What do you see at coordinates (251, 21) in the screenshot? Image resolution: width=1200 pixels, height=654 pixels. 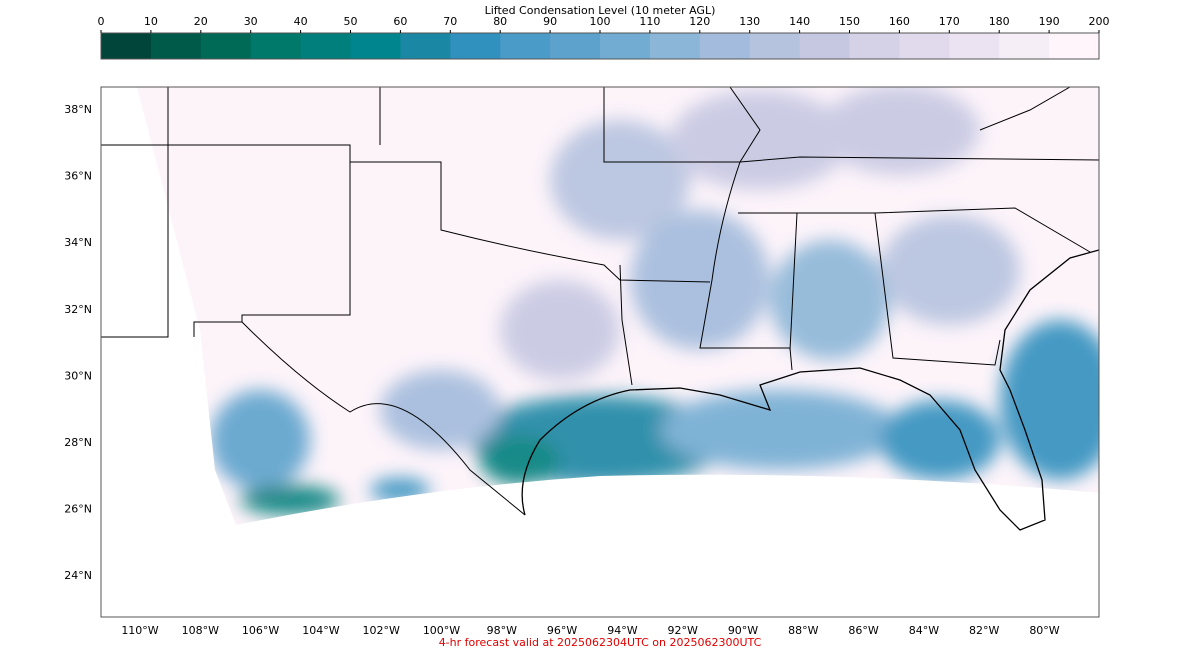 I see `colorbar-tick-label: 30` at bounding box center [251, 21].